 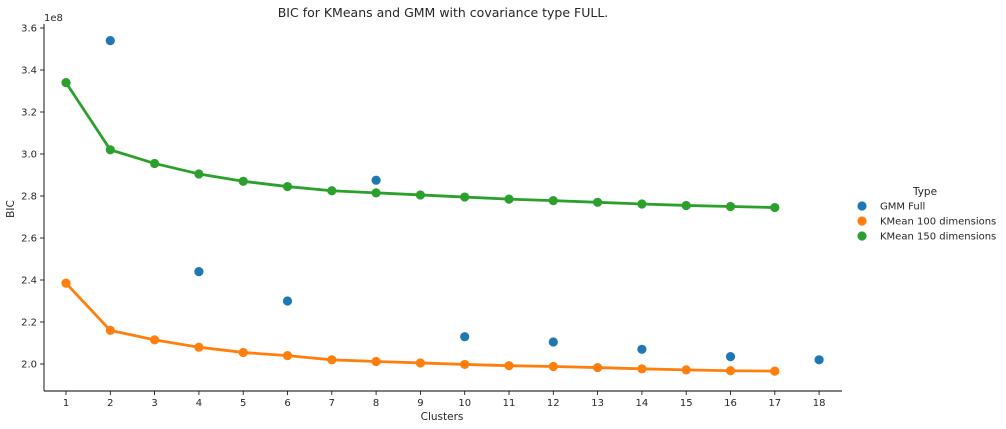 I want to click on y-tick-label: 2.0, so click(x=29, y=365).